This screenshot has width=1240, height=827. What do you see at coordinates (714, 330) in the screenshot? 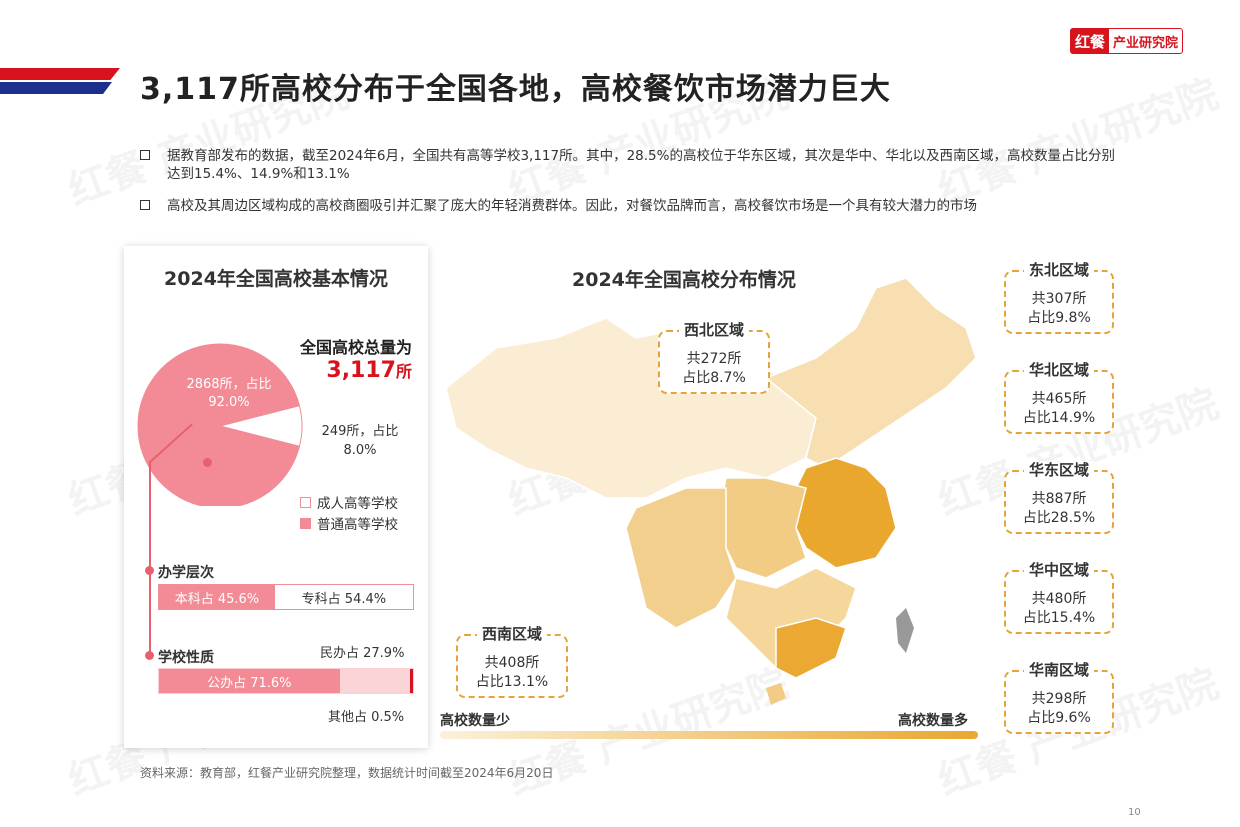
I see `region-name: 西北区域` at bounding box center [714, 330].